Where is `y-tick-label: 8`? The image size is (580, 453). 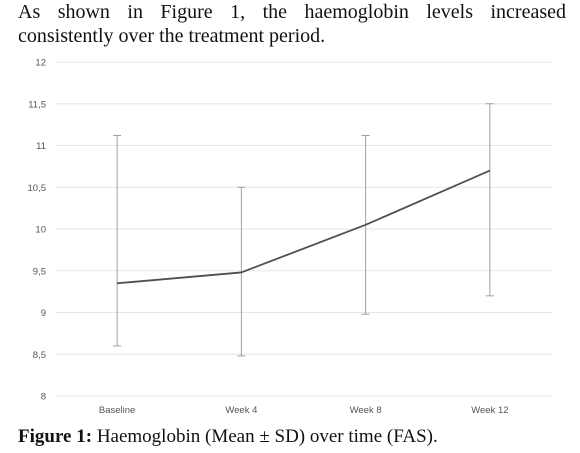 y-tick-label: 8 is located at coordinates (43, 397).